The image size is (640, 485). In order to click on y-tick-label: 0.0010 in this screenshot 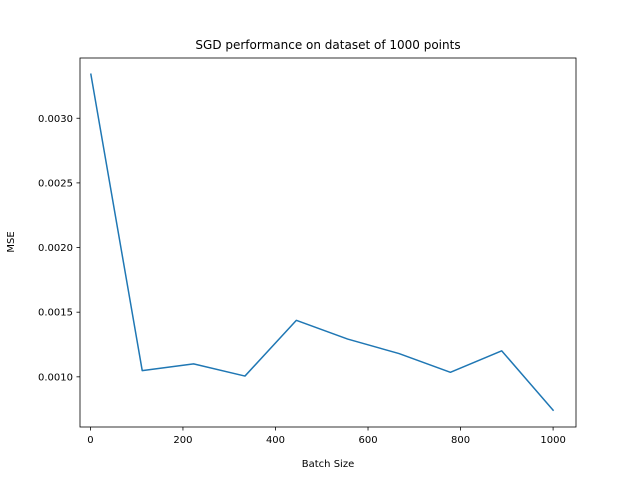, I will do `click(55, 377)`.